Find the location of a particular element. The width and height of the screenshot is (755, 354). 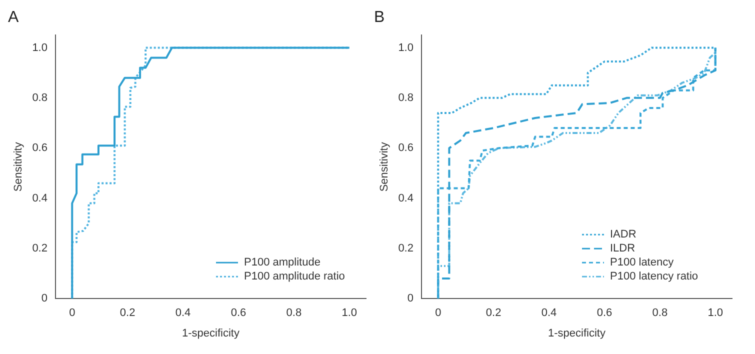

legend-label: P100 amplitude is located at coordinates (282, 262).